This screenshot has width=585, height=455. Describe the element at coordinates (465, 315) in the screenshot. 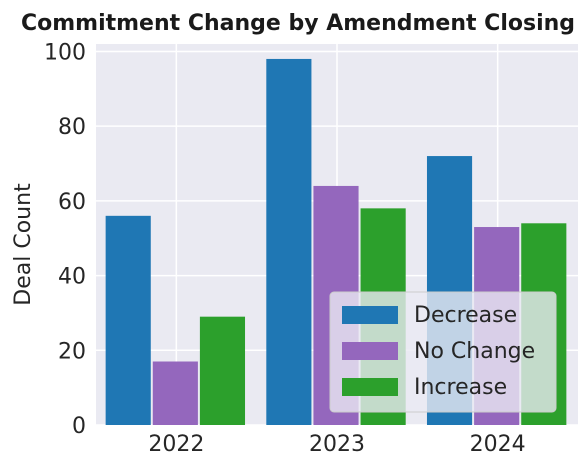

I see `legend-label: Decrease` at that location.